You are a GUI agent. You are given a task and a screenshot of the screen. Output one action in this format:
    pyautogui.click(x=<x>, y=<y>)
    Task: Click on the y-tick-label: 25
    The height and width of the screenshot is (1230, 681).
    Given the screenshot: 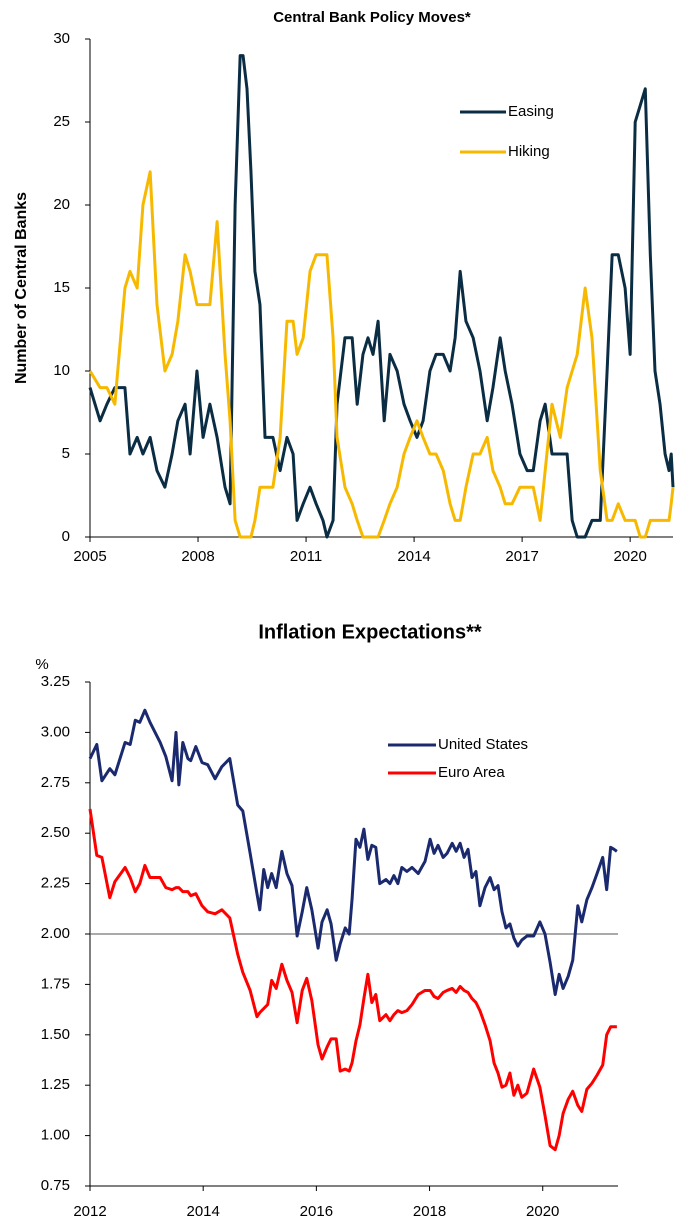 What is the action you would take?
    pyautogui.click(x=61, y=121)
    